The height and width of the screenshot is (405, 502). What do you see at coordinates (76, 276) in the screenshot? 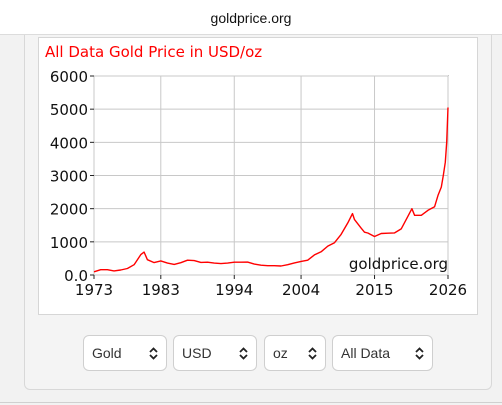
I see `y-tick-label: 0.0` at bounding box center [76, 276].